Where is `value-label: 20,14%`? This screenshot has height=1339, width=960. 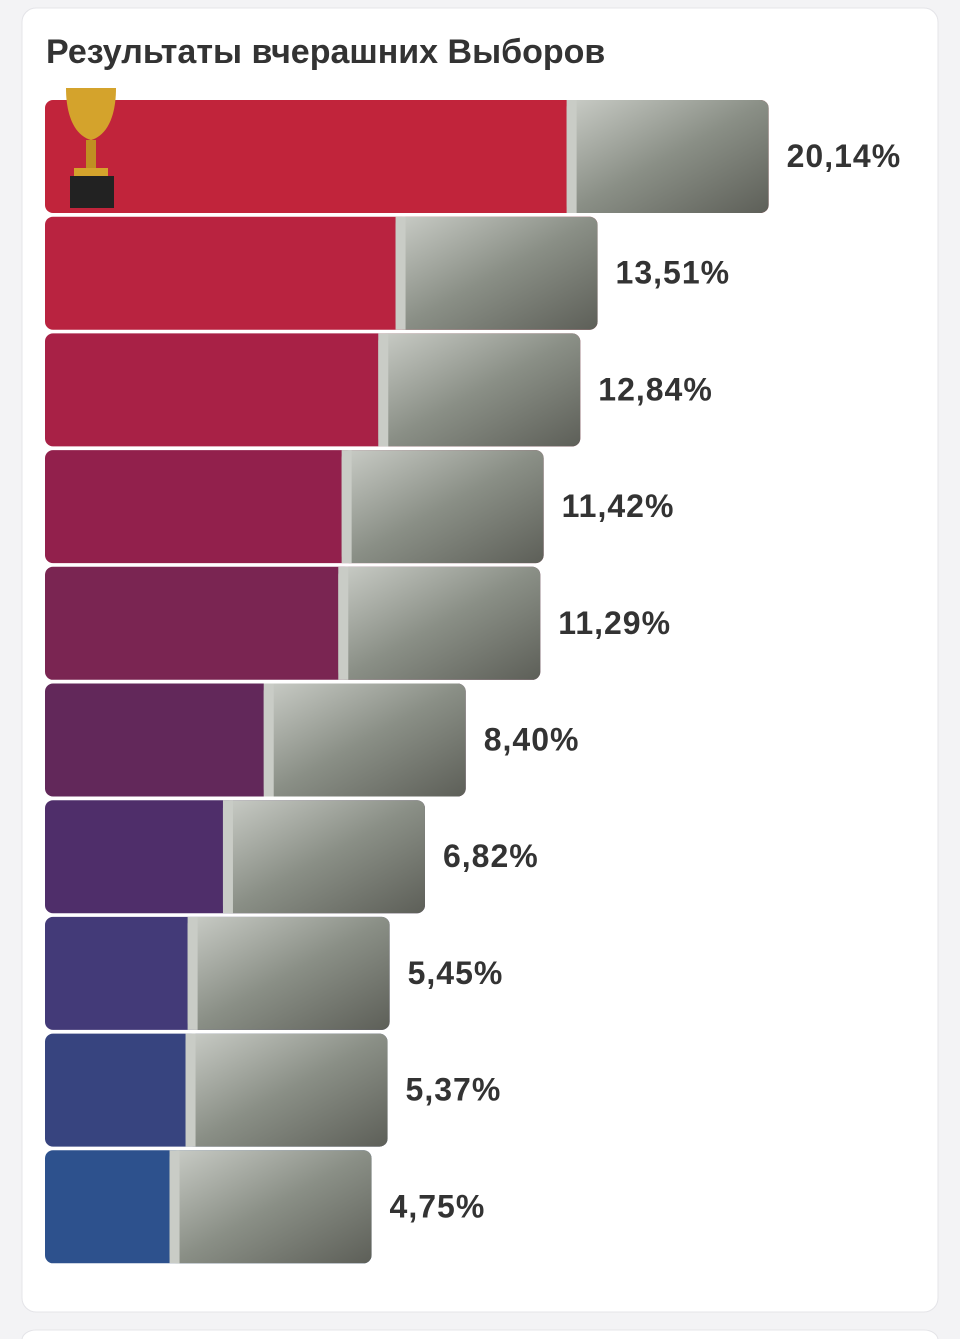
value-label: 20,14% is located at coordinates (844, 156).